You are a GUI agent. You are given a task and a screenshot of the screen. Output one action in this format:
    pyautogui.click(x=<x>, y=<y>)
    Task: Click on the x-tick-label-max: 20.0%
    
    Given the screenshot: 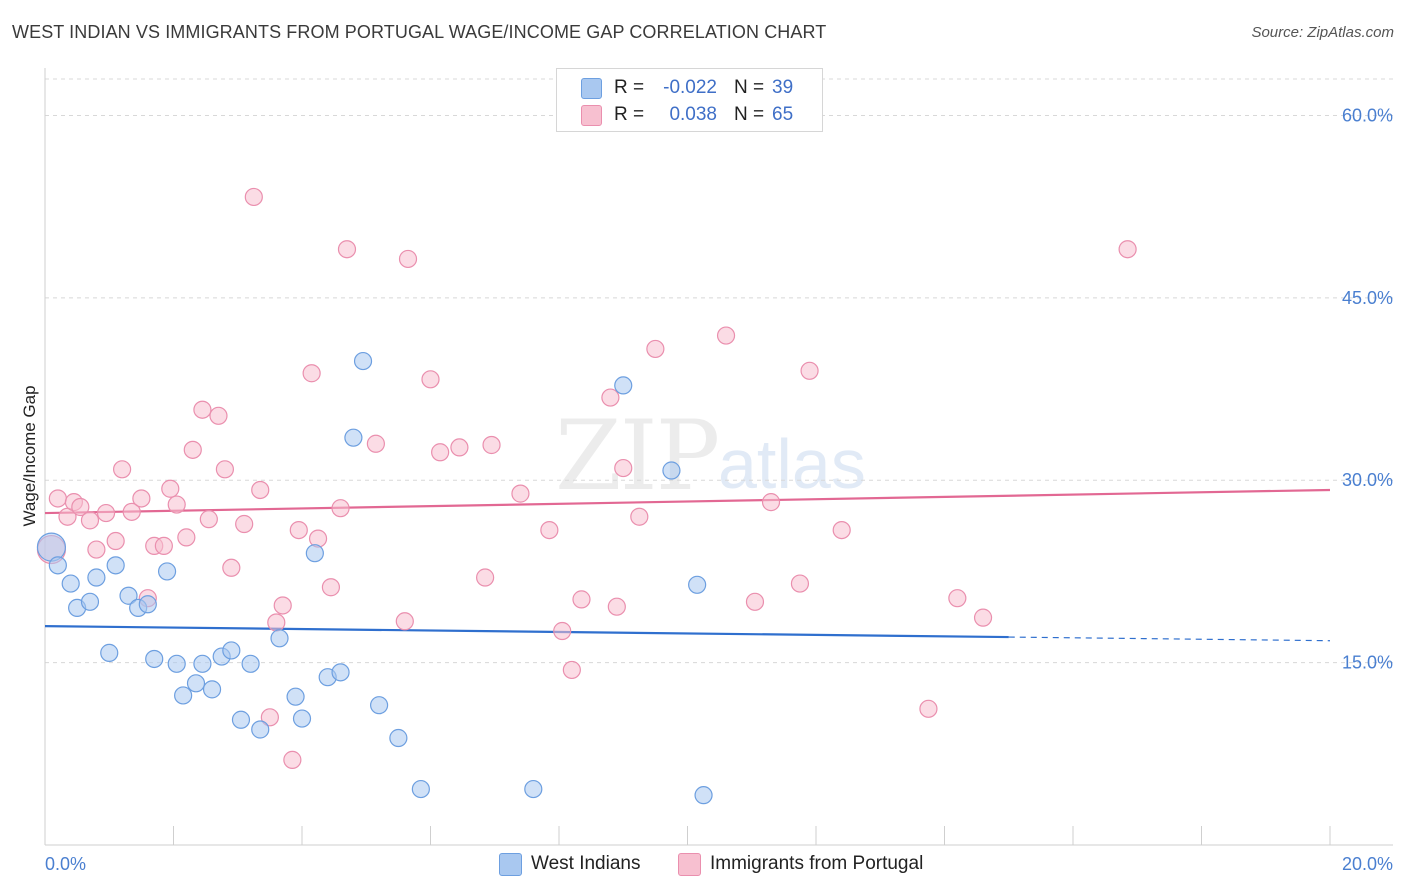 What is the action you would take?
    pyautogui.click(x=1367, y=864)
    